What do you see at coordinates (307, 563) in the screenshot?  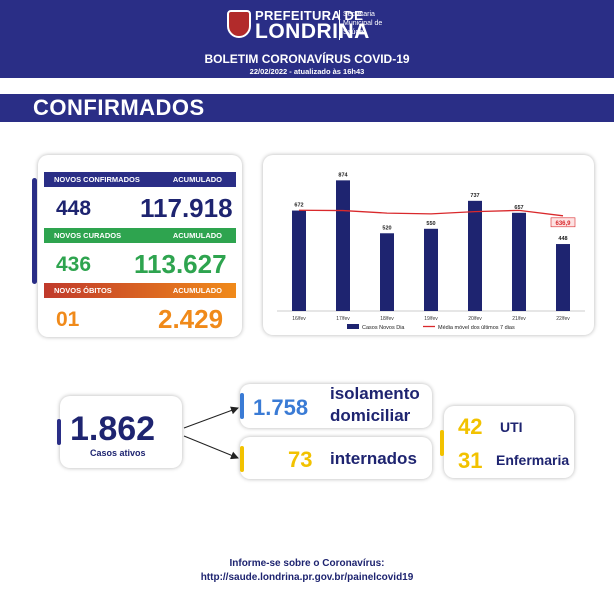 I see `footer-info: Informe-se sobre o Coronavírus:` at bounding box center [307, 563].